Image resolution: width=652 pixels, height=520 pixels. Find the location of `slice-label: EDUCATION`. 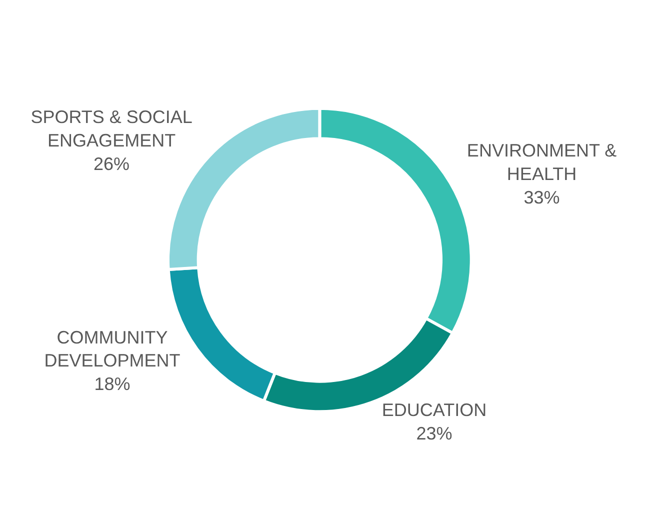

slice-label: EDUCATION is located at coordinates (434, 410).